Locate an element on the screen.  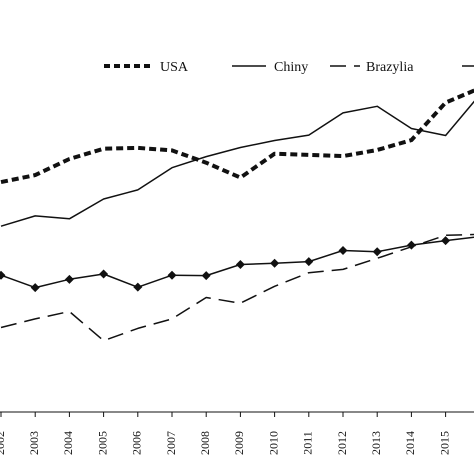
legend-background is located at coordinates (283, 66).